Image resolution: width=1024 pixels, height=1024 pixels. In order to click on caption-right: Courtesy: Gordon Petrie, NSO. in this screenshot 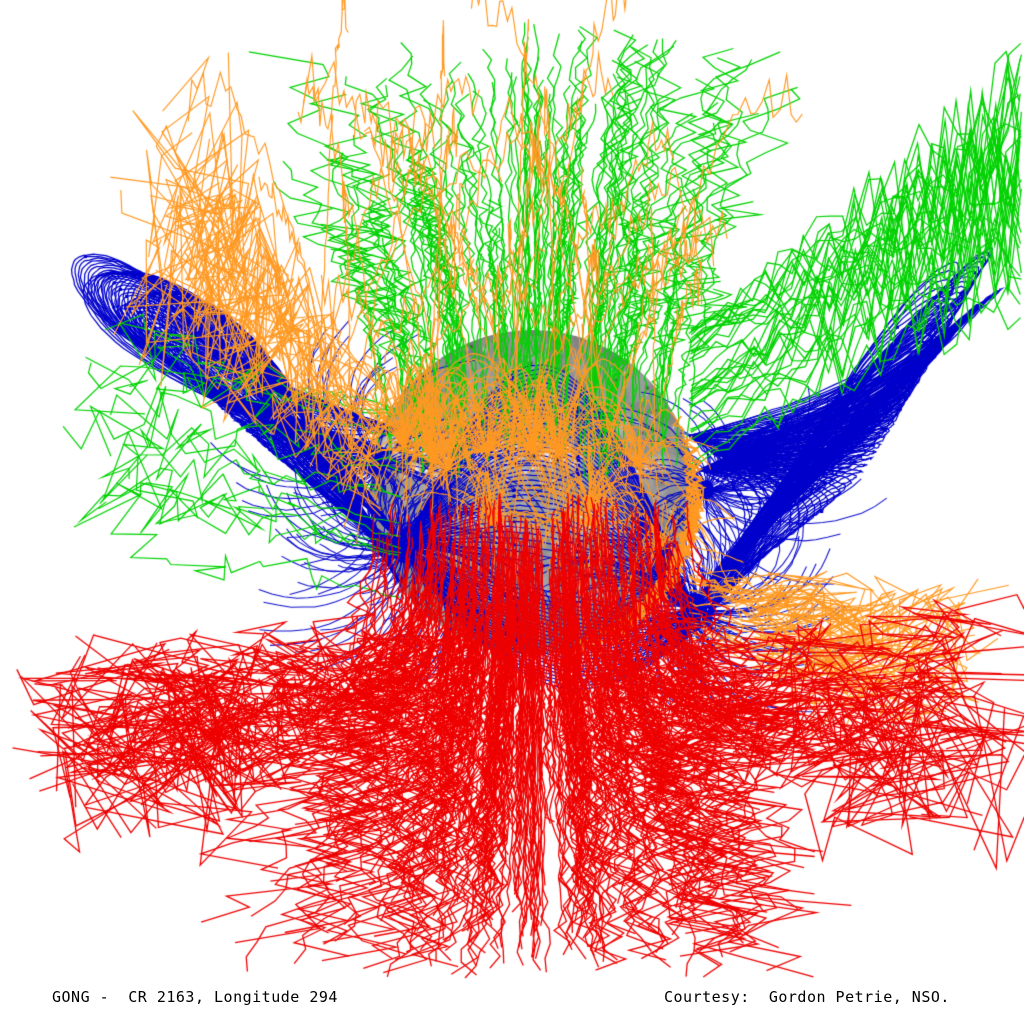, I will do `click(807, 997)`.